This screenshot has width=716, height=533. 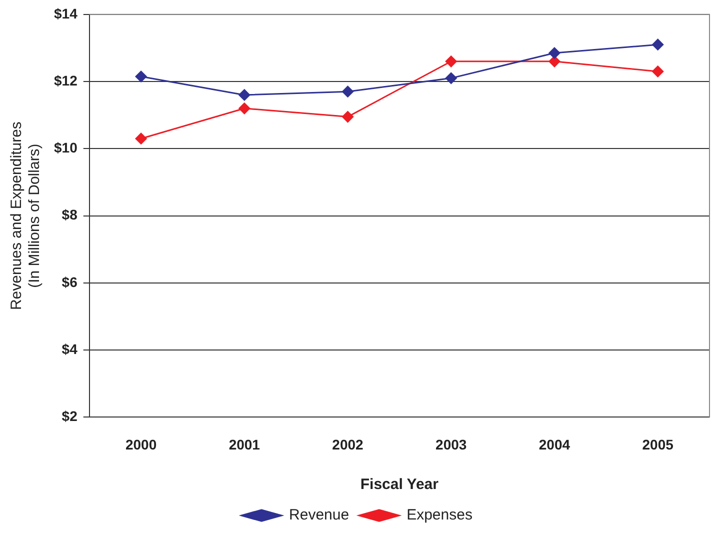 I want to click on y-tick-label: $14, so click(x=66, y=13).